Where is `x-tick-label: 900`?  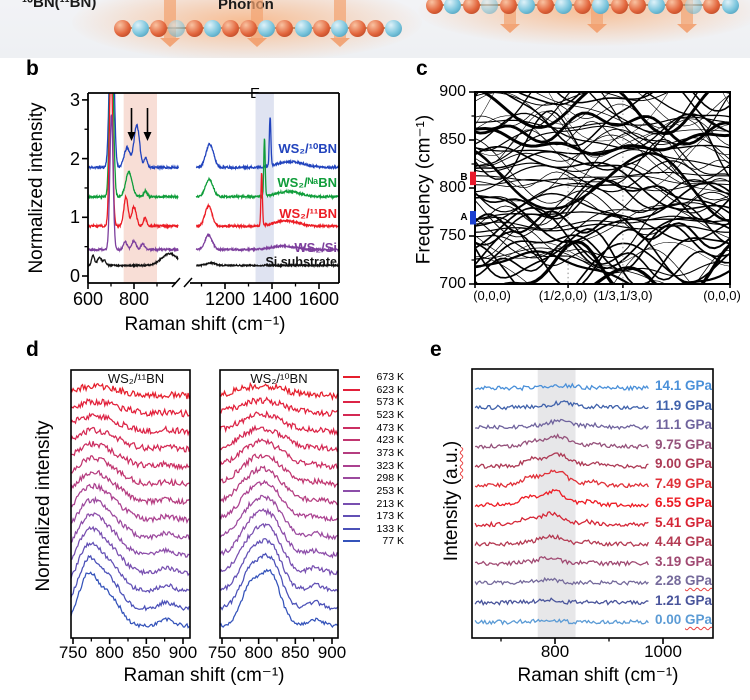
x-tick-label: 900 is located at coordinates (332, 652).